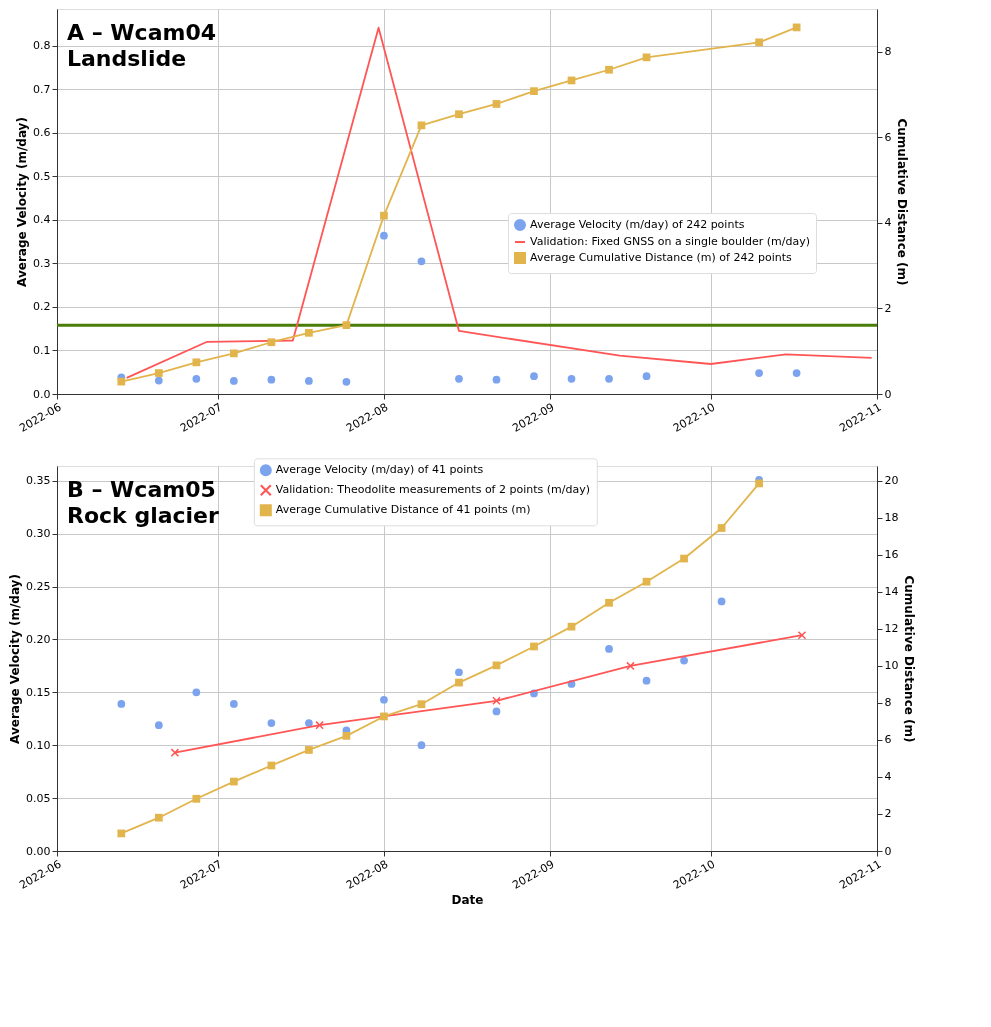 This screenshot has width=991, height=1027. Describe the element at coordinates (42, 176) in the screenshot. I see `y-tick-label: 0.5` at that location.